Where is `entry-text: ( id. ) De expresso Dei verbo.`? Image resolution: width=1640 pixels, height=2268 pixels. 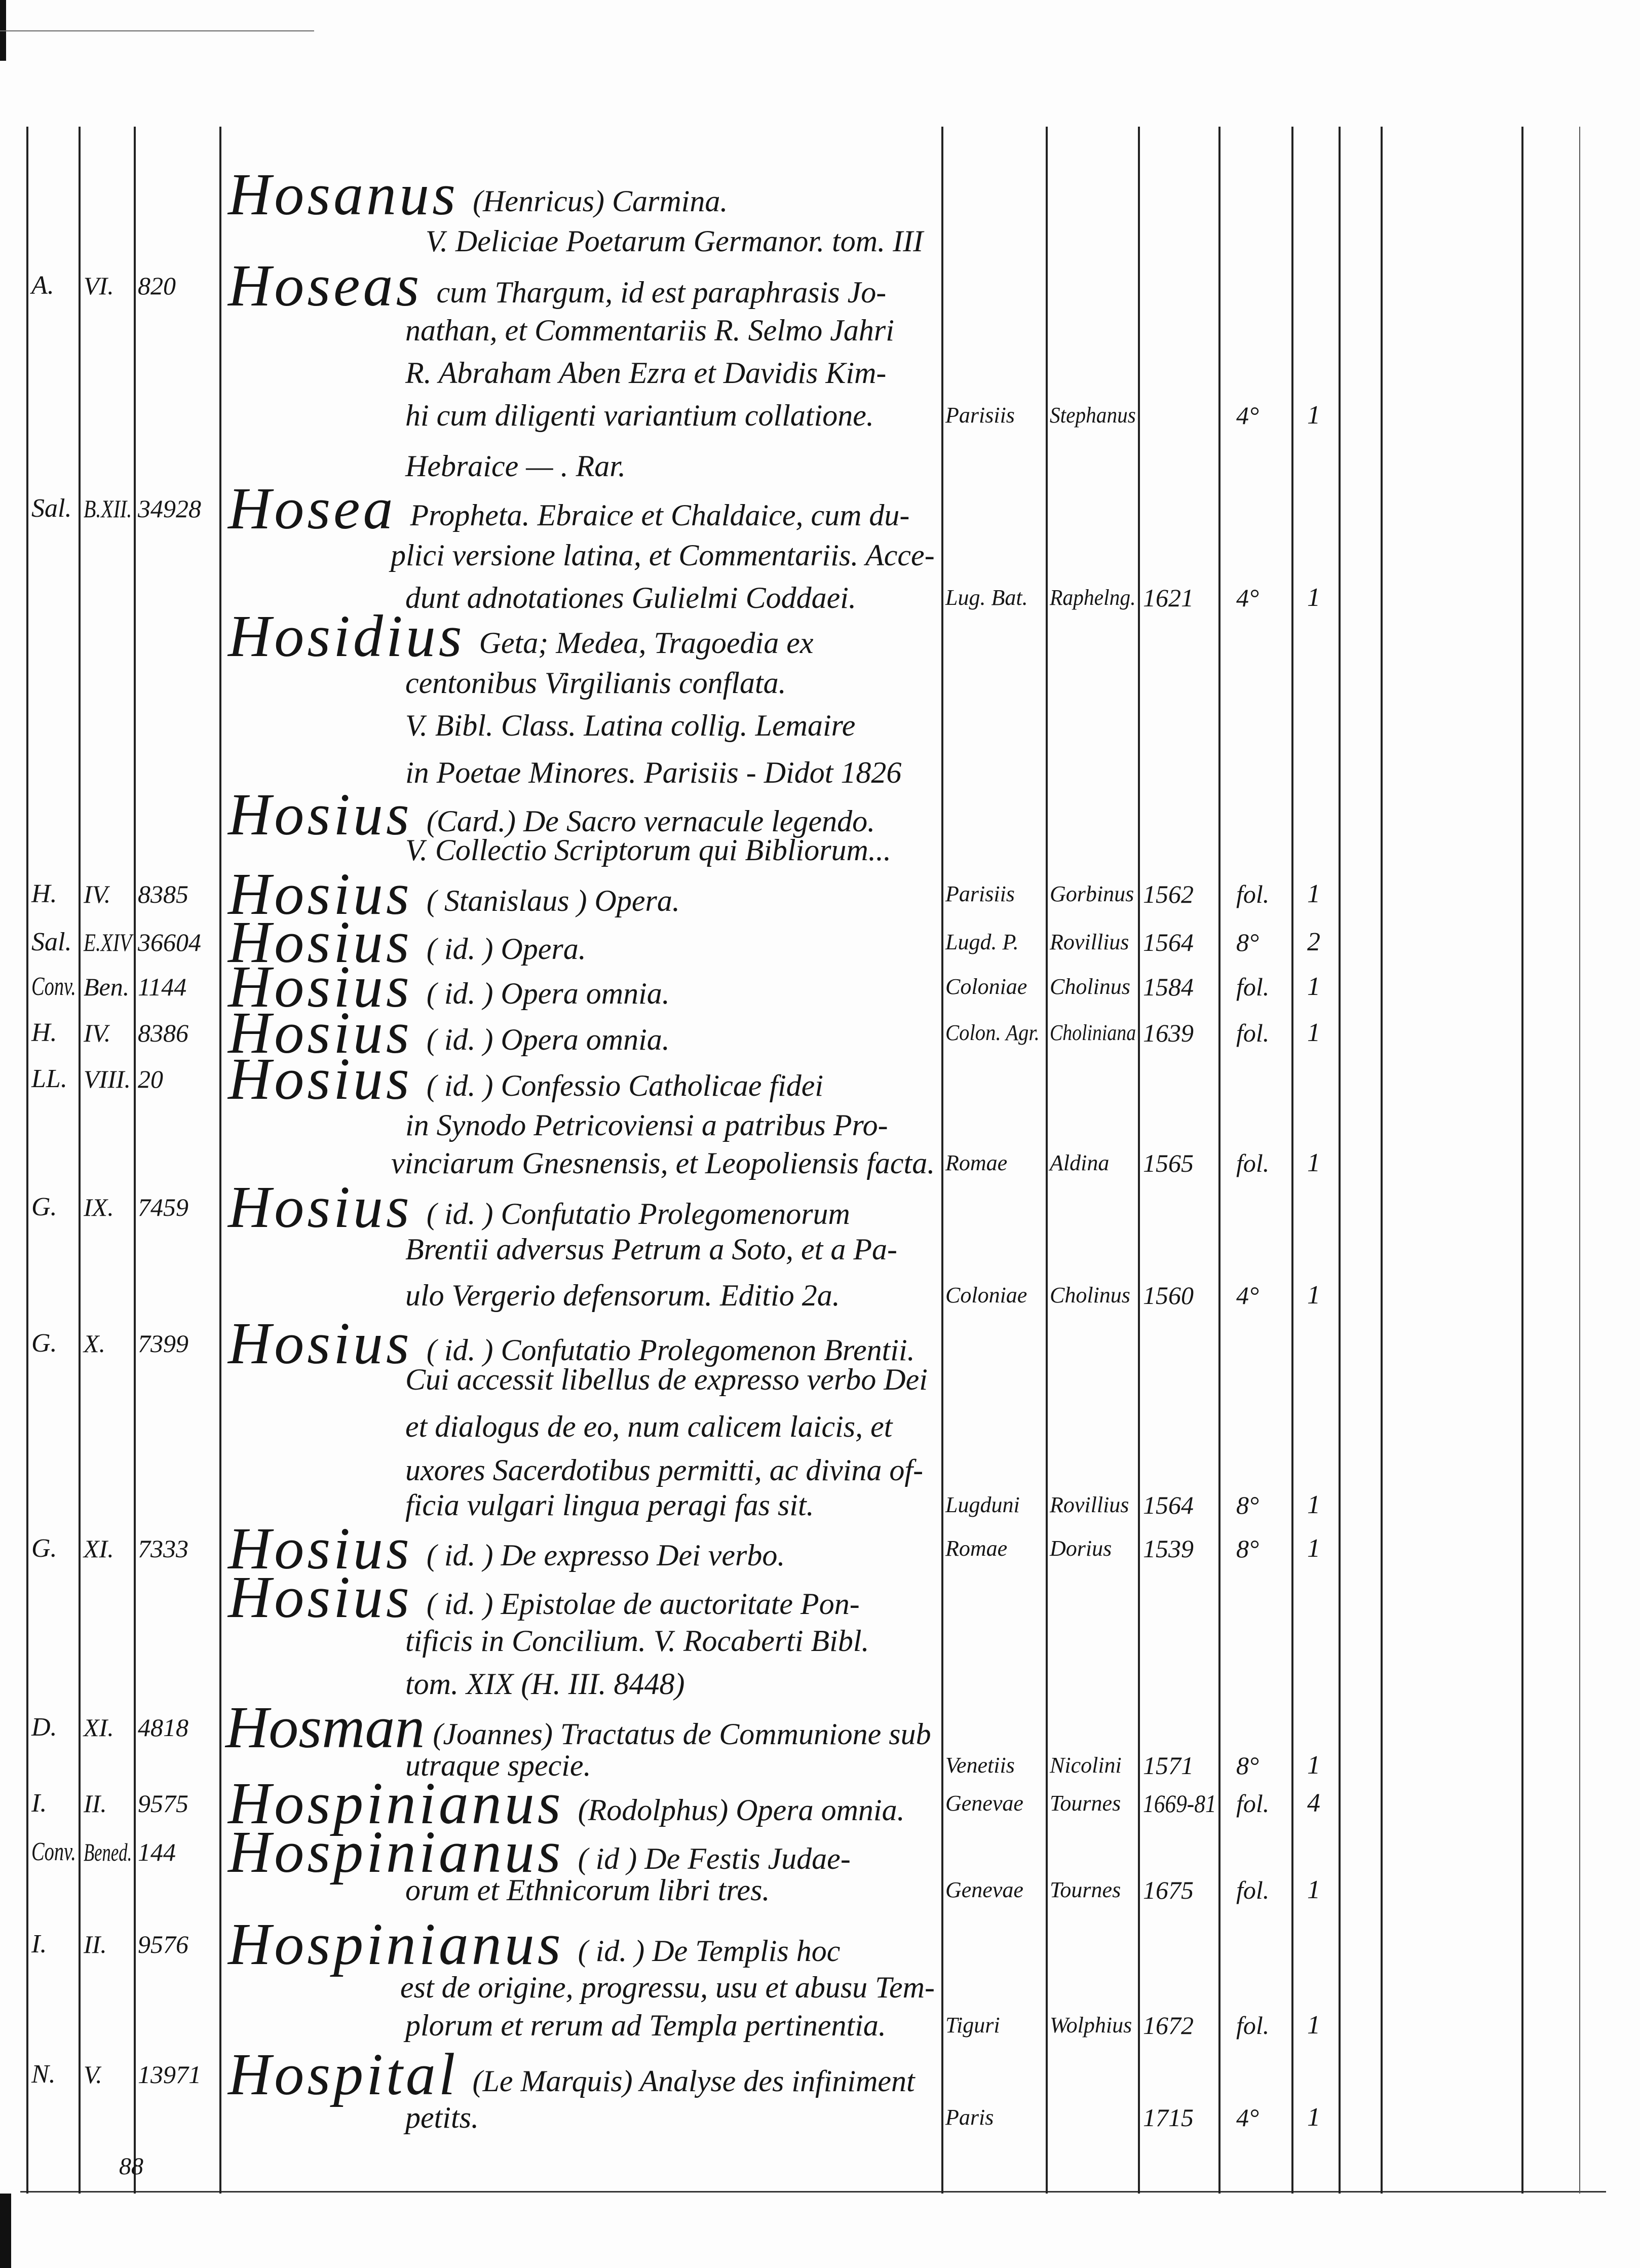
entry-text: ( id. ) De expresso Dei verbo. is located at coordinates (605, 1555).